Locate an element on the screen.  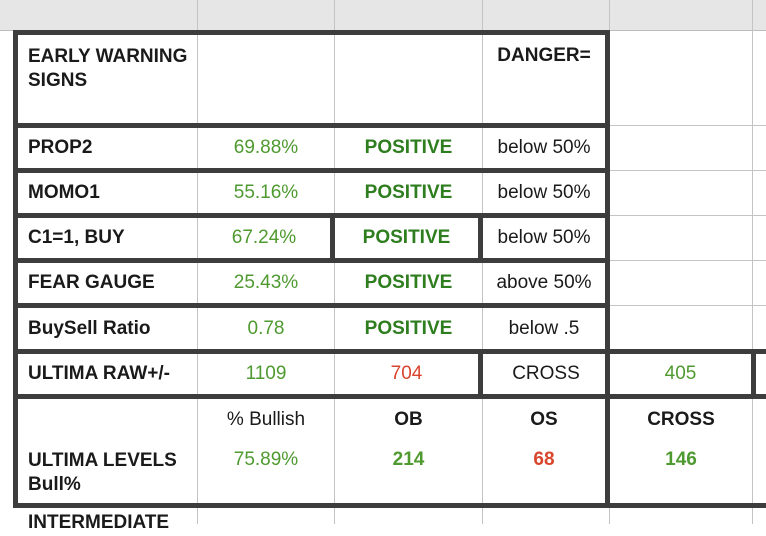
ultima-levels-cross: 146 is located at coordinates (681, 459).